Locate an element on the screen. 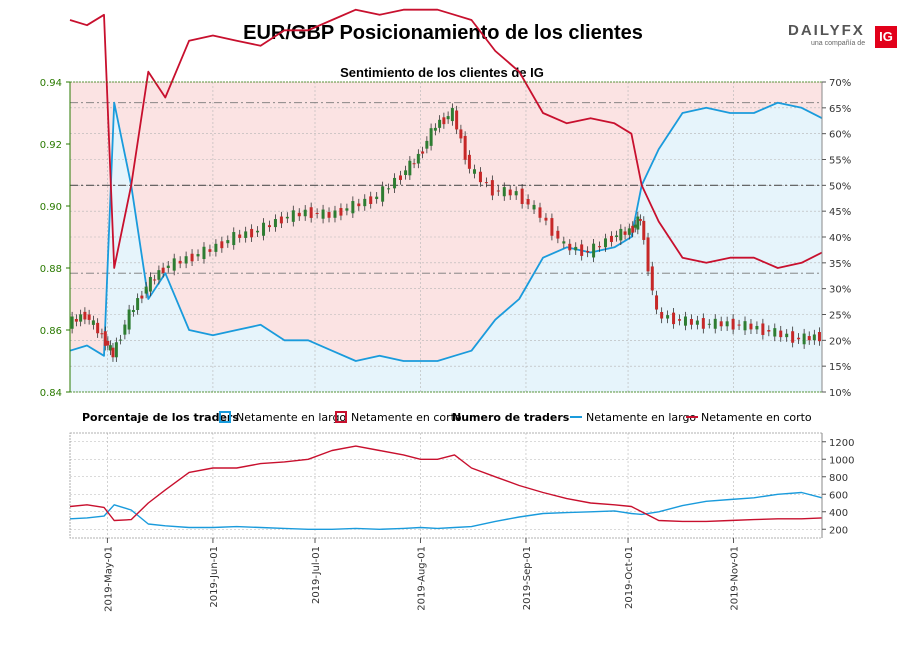 This screenshot has width=900, height=650. right-tick-label: 40% is located at coordinates (840, 238).